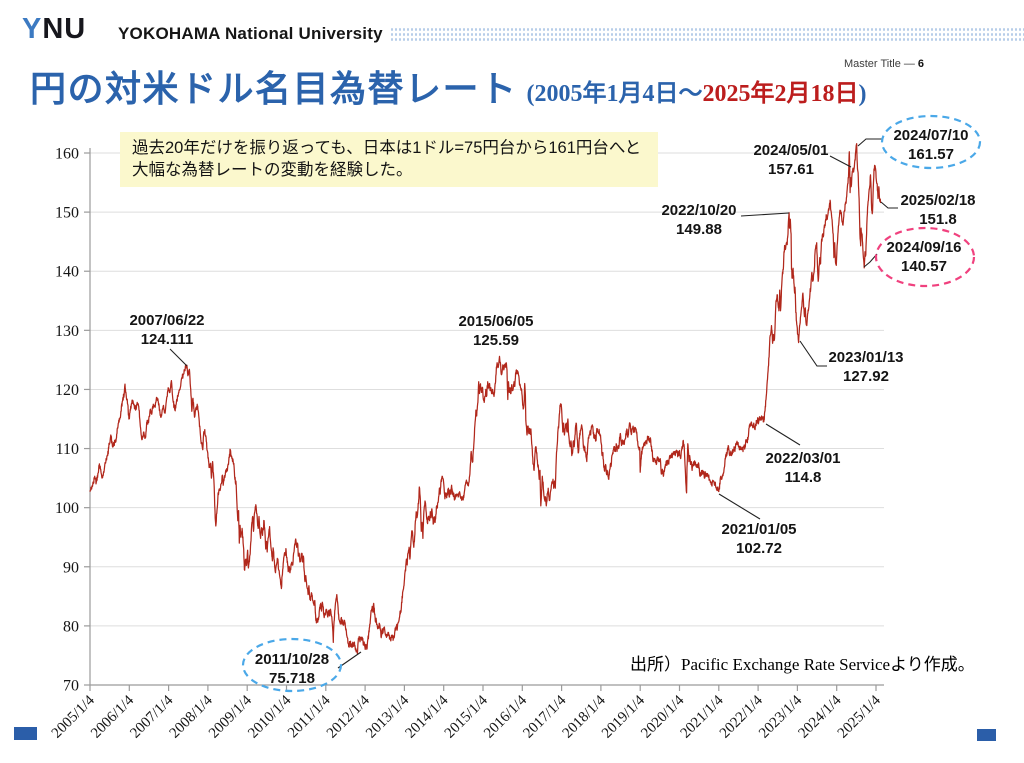 Image resolution: width=1024 pixels, height=763 pixels. What do you see at coordinates (802, 664) in the screenshot?
I see `data-source-label: 出所）Pacific Exchange Rate Serviceより作成。` at bounding box center [802, 664].